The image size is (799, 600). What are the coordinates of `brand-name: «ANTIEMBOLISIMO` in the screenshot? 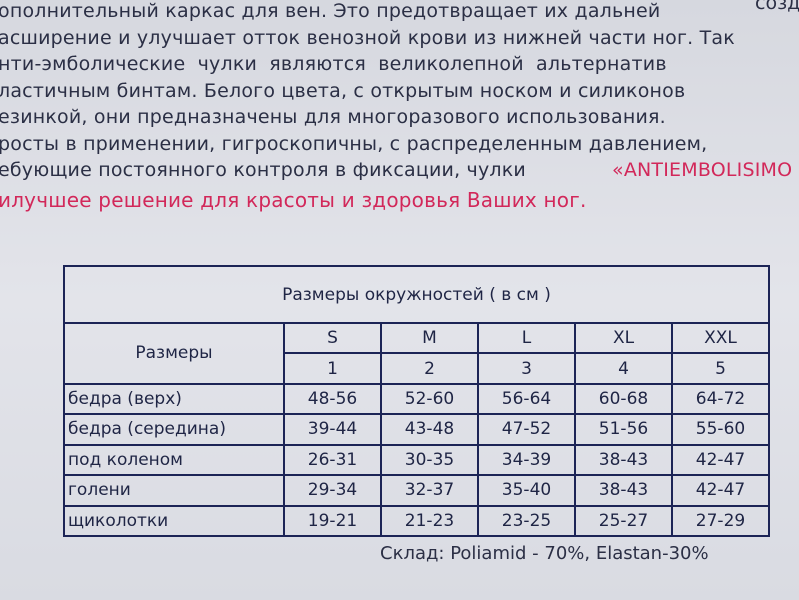 It's located at (702, 170).